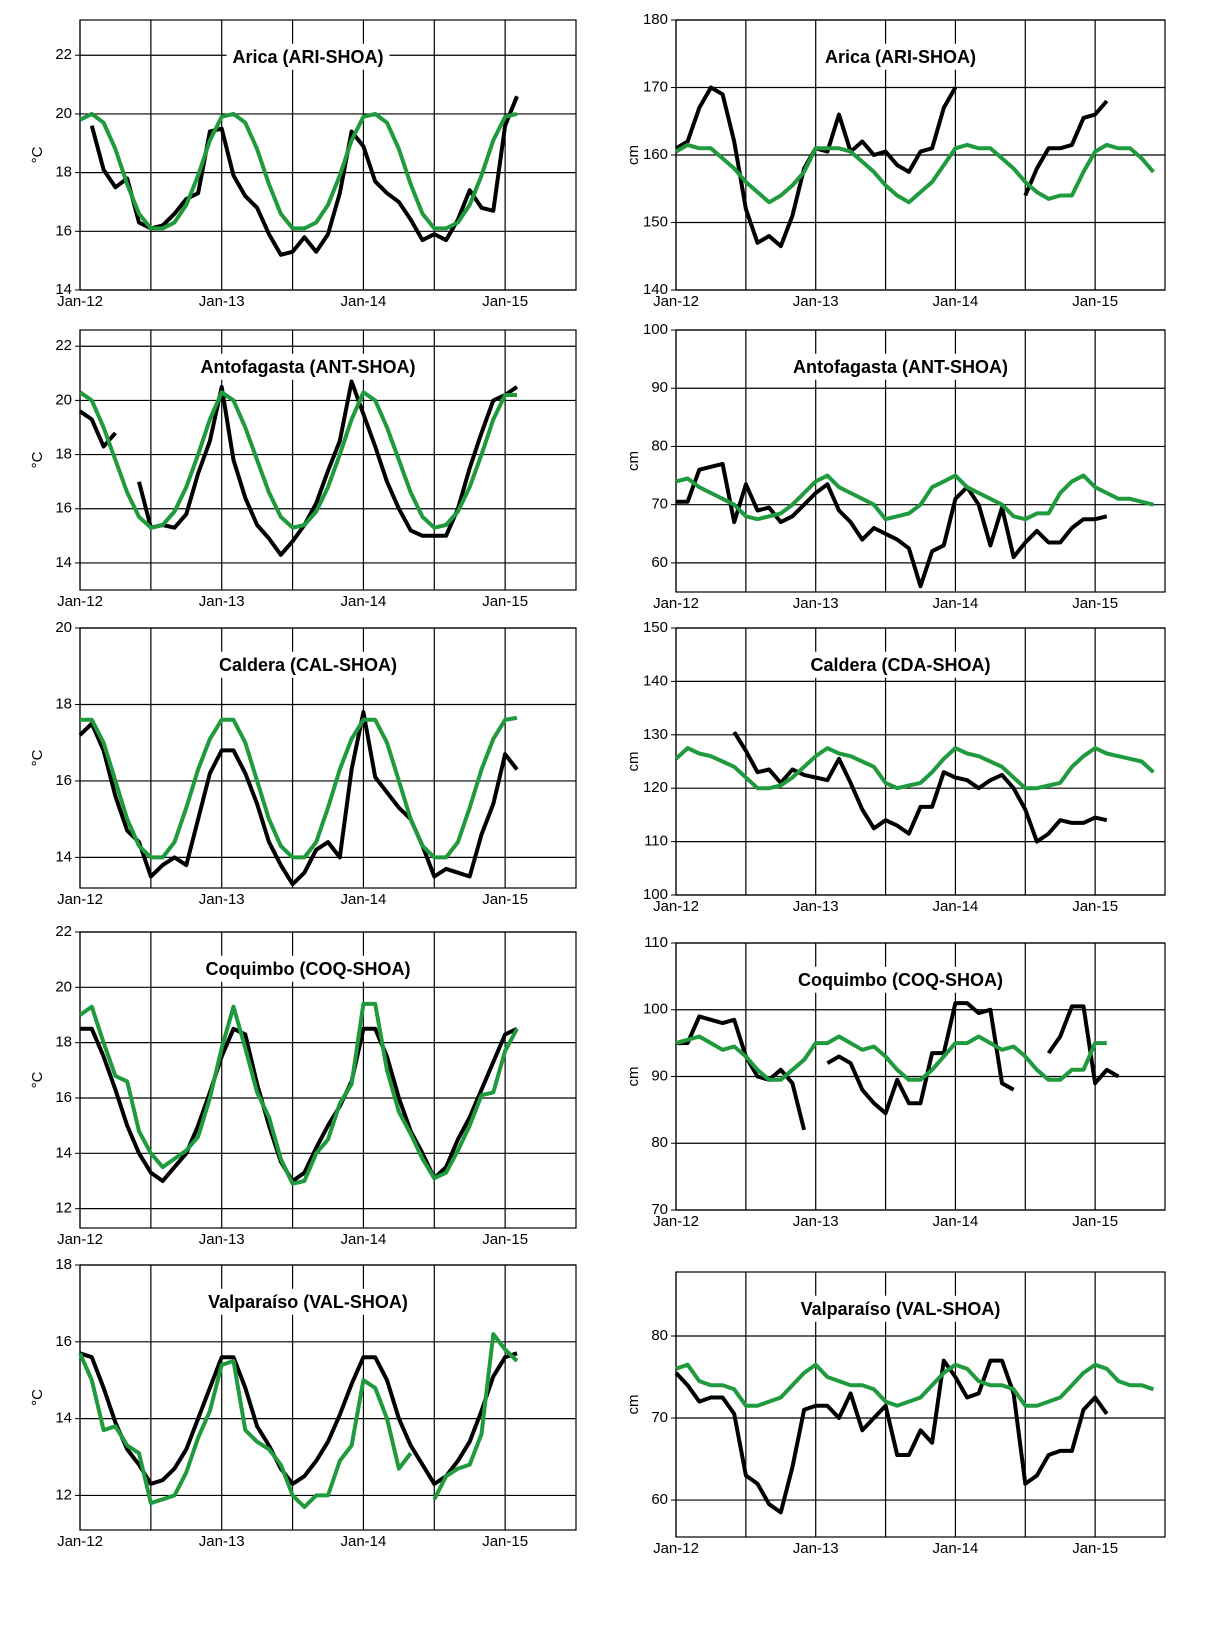 The height and width of the screenshot is (1648, 1225). I want to click on y-tick-label: 90, so click(659, 1075).